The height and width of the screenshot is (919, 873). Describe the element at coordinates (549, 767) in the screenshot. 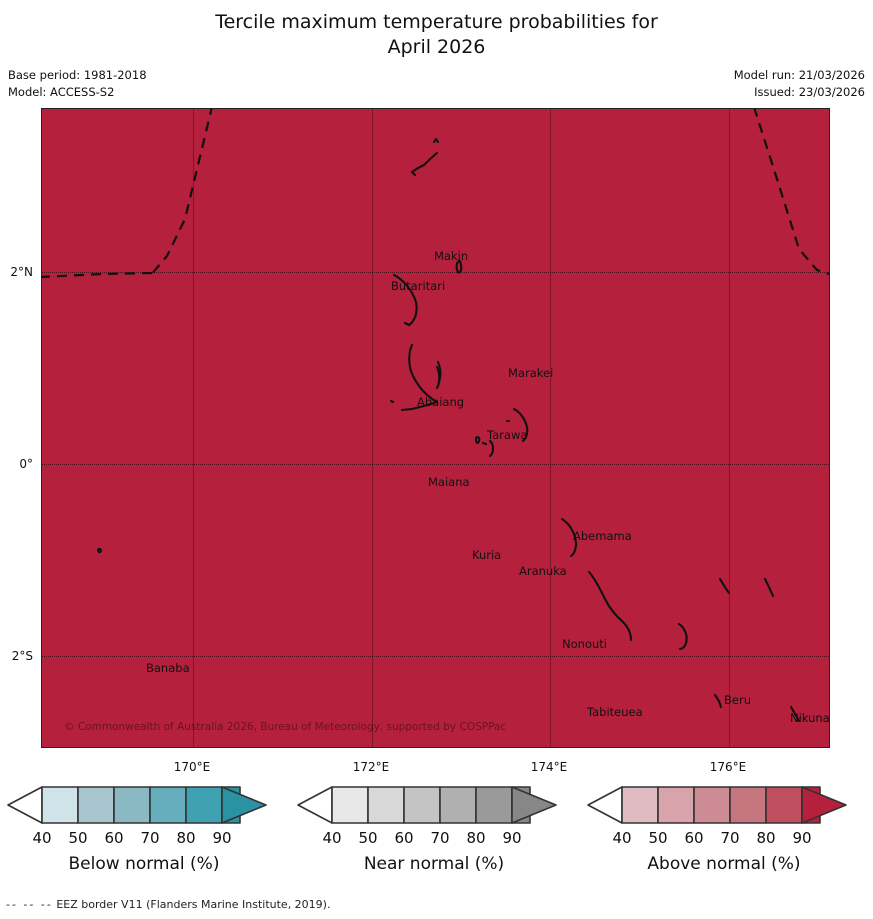

I see `xtick-174E: 174°E` at that location.